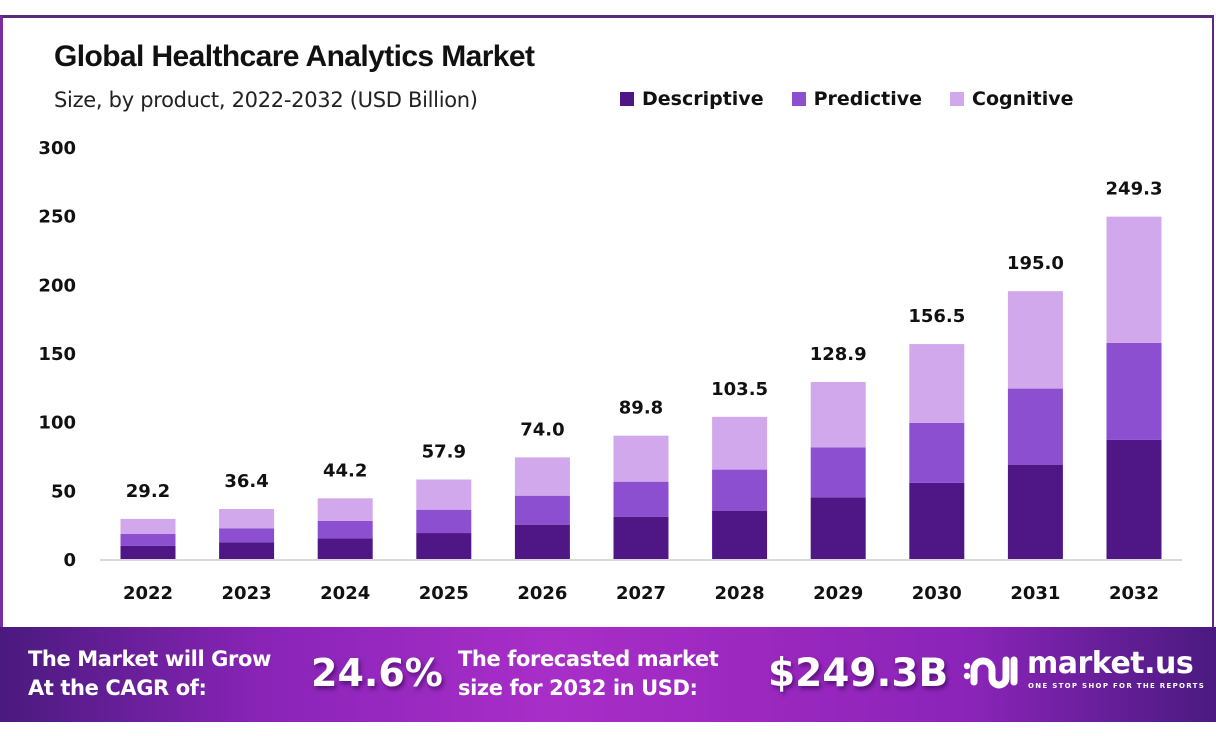 The image size is (1216, 736). I want to click on x-tick-label: 2026, so click(542, 593).